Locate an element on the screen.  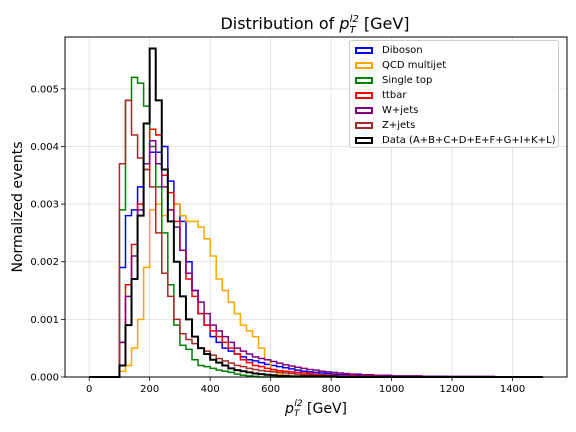
legend-label: ttbar is located at coordinates (394, 95).